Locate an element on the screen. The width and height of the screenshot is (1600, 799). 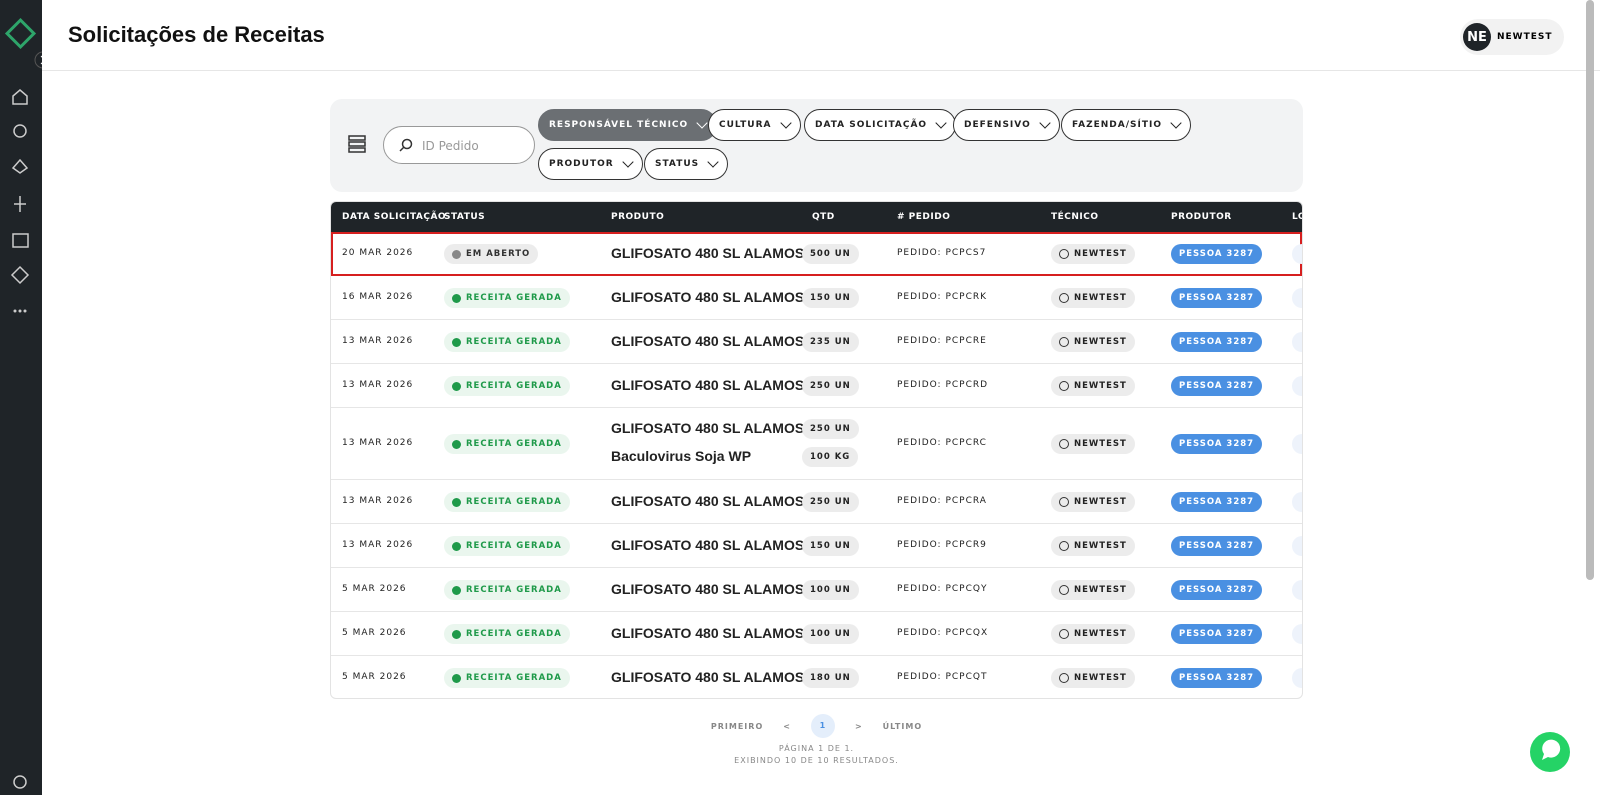
order-id: PEDIDO: PCPCRA is located at coordinates (942, 501).